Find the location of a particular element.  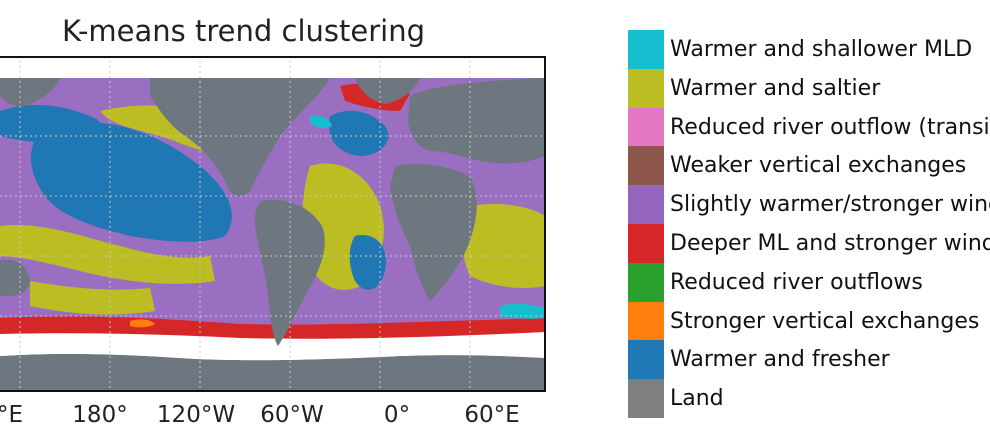

sea-ice is located at coordinates (272, 350).